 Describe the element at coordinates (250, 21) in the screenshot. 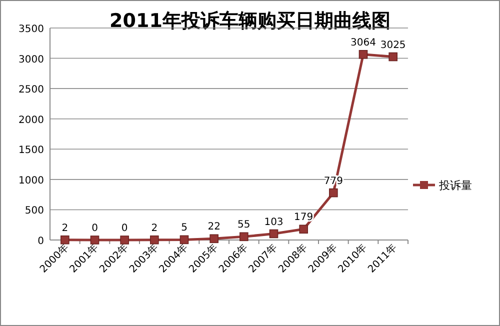

I see `chart-title: 2011年投诉车辆购买日期曲线图` at that location.